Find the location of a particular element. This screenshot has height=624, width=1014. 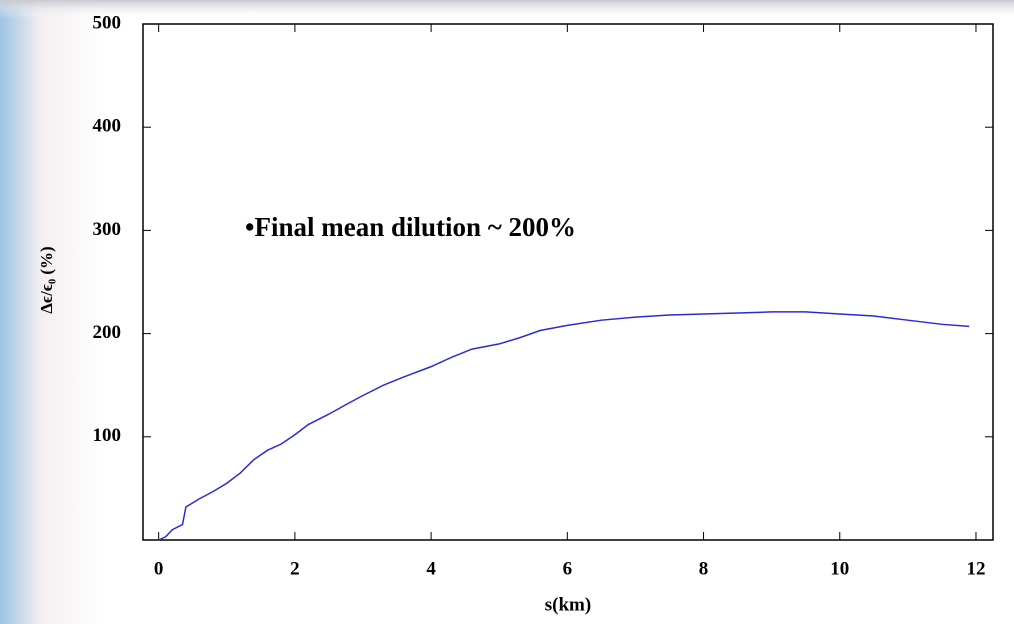

x-tick-label: 4 is located at coordinates (431, 568).